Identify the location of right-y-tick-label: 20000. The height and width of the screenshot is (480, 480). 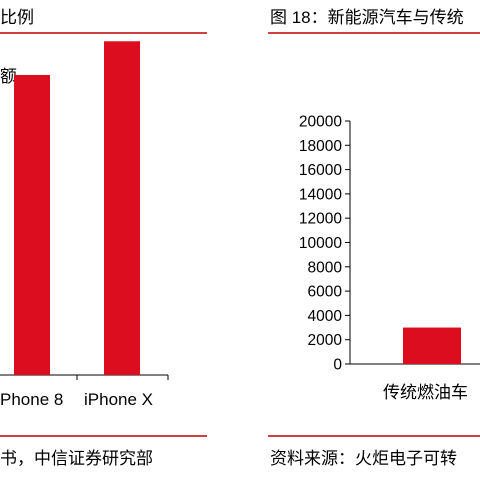
(320, 122).